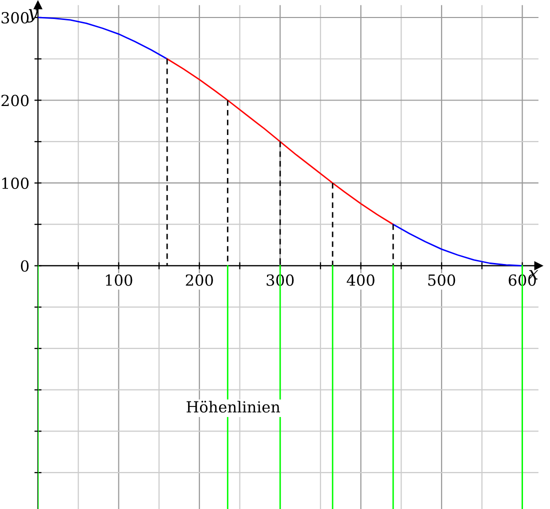  Describe the element at coordinates (119, 280) in the screenshot. I see `x-tick-label: 100` at that location.